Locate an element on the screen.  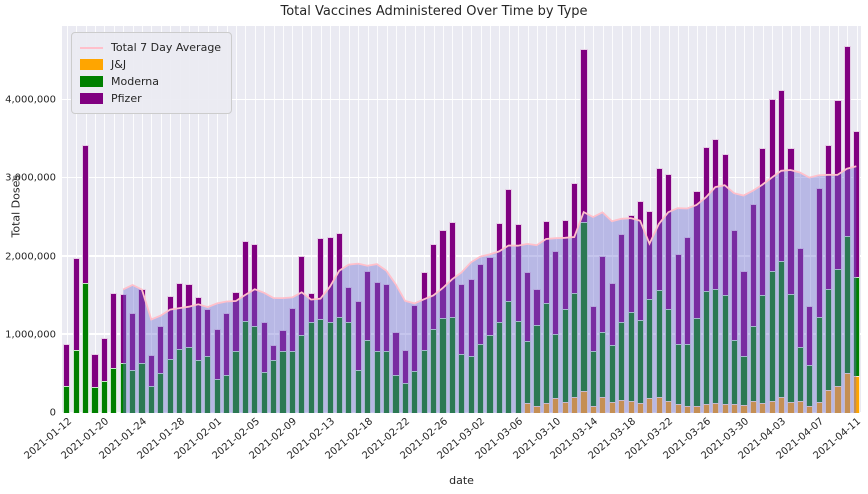
legend-item-average: Total 7 Day Average is located at coordinates (150, 47).